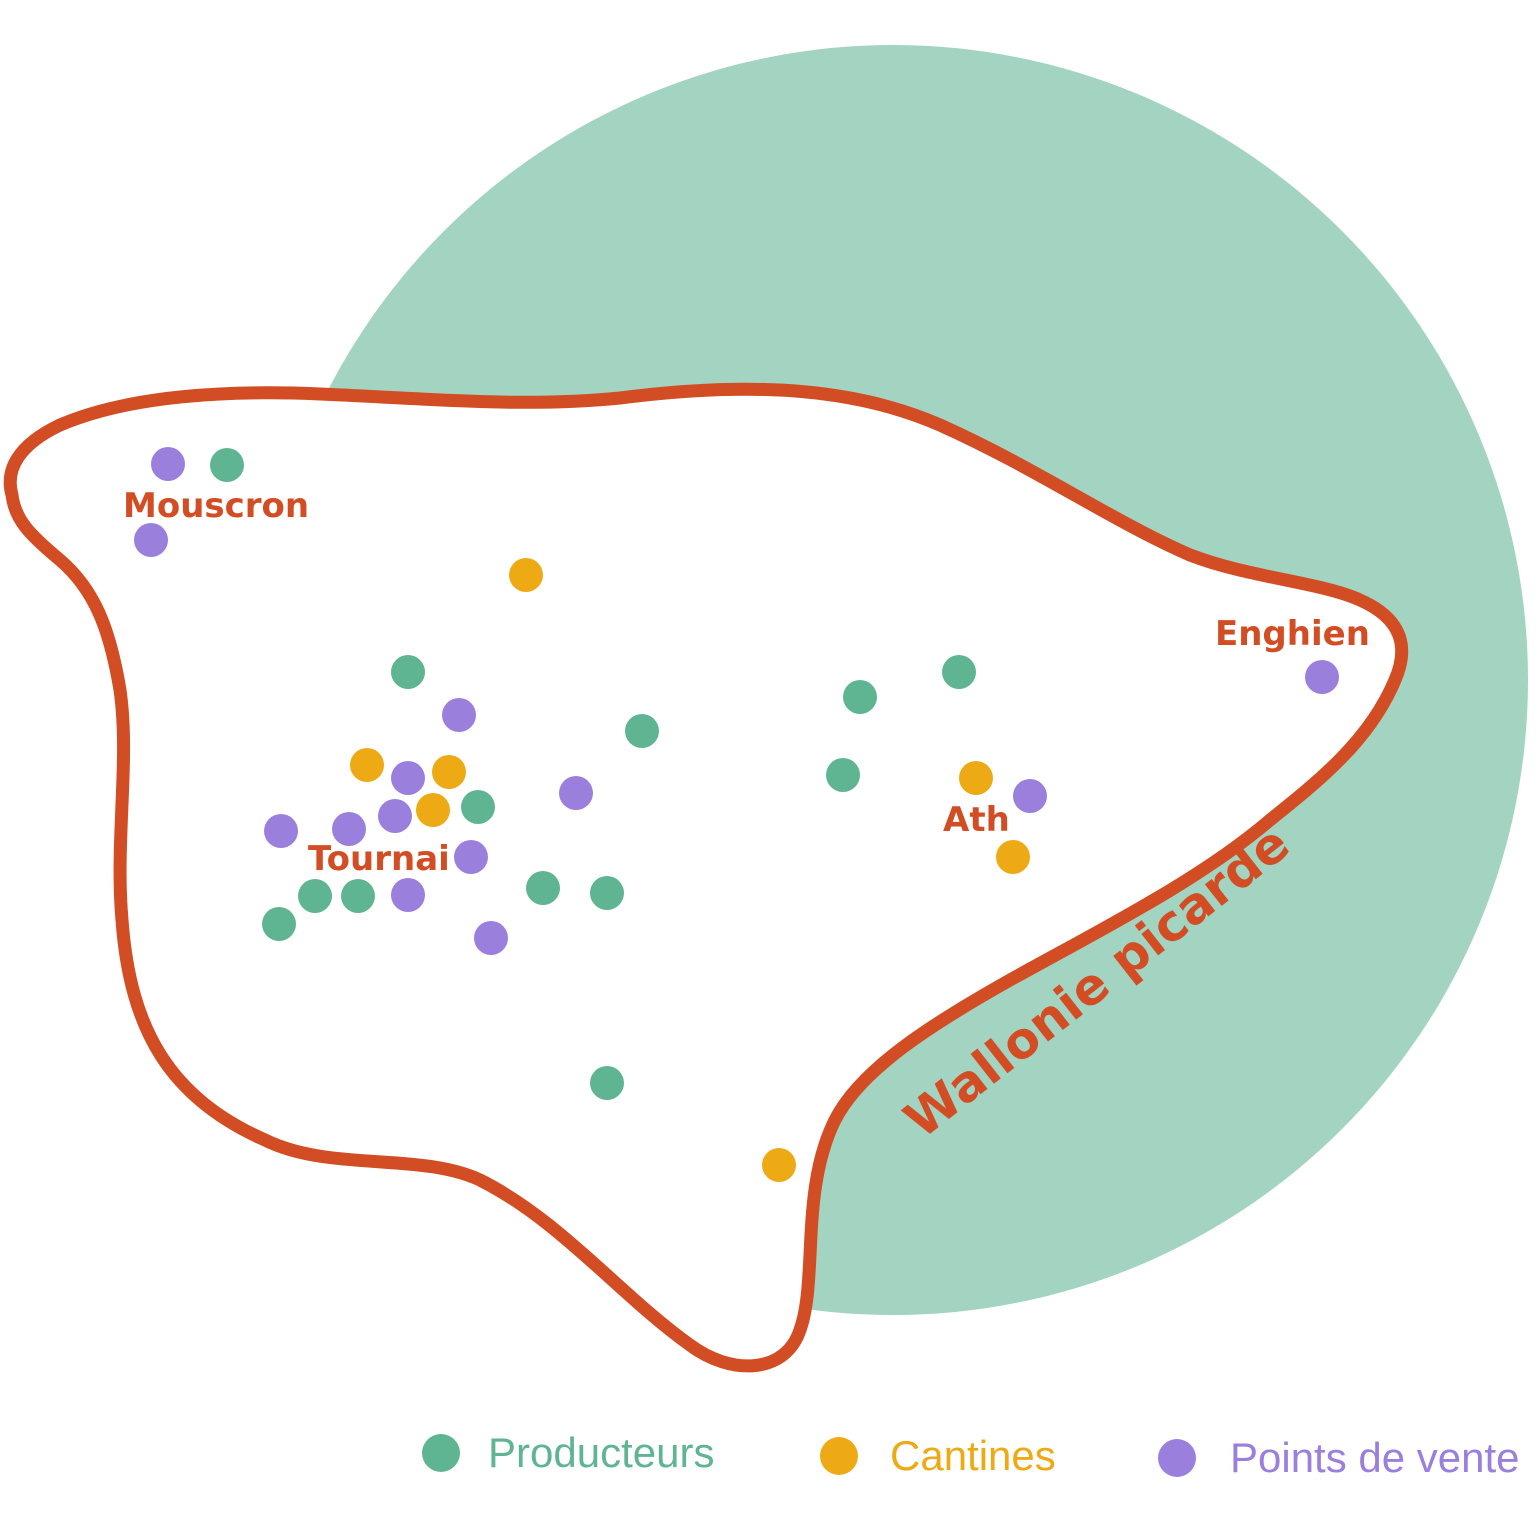 This screenshot has height=1540, width=1540. What do you see at coordinates (839, 1456) in the screenshot?
I see `legend-cantines-swatch` at bounding box center [839, 1456].